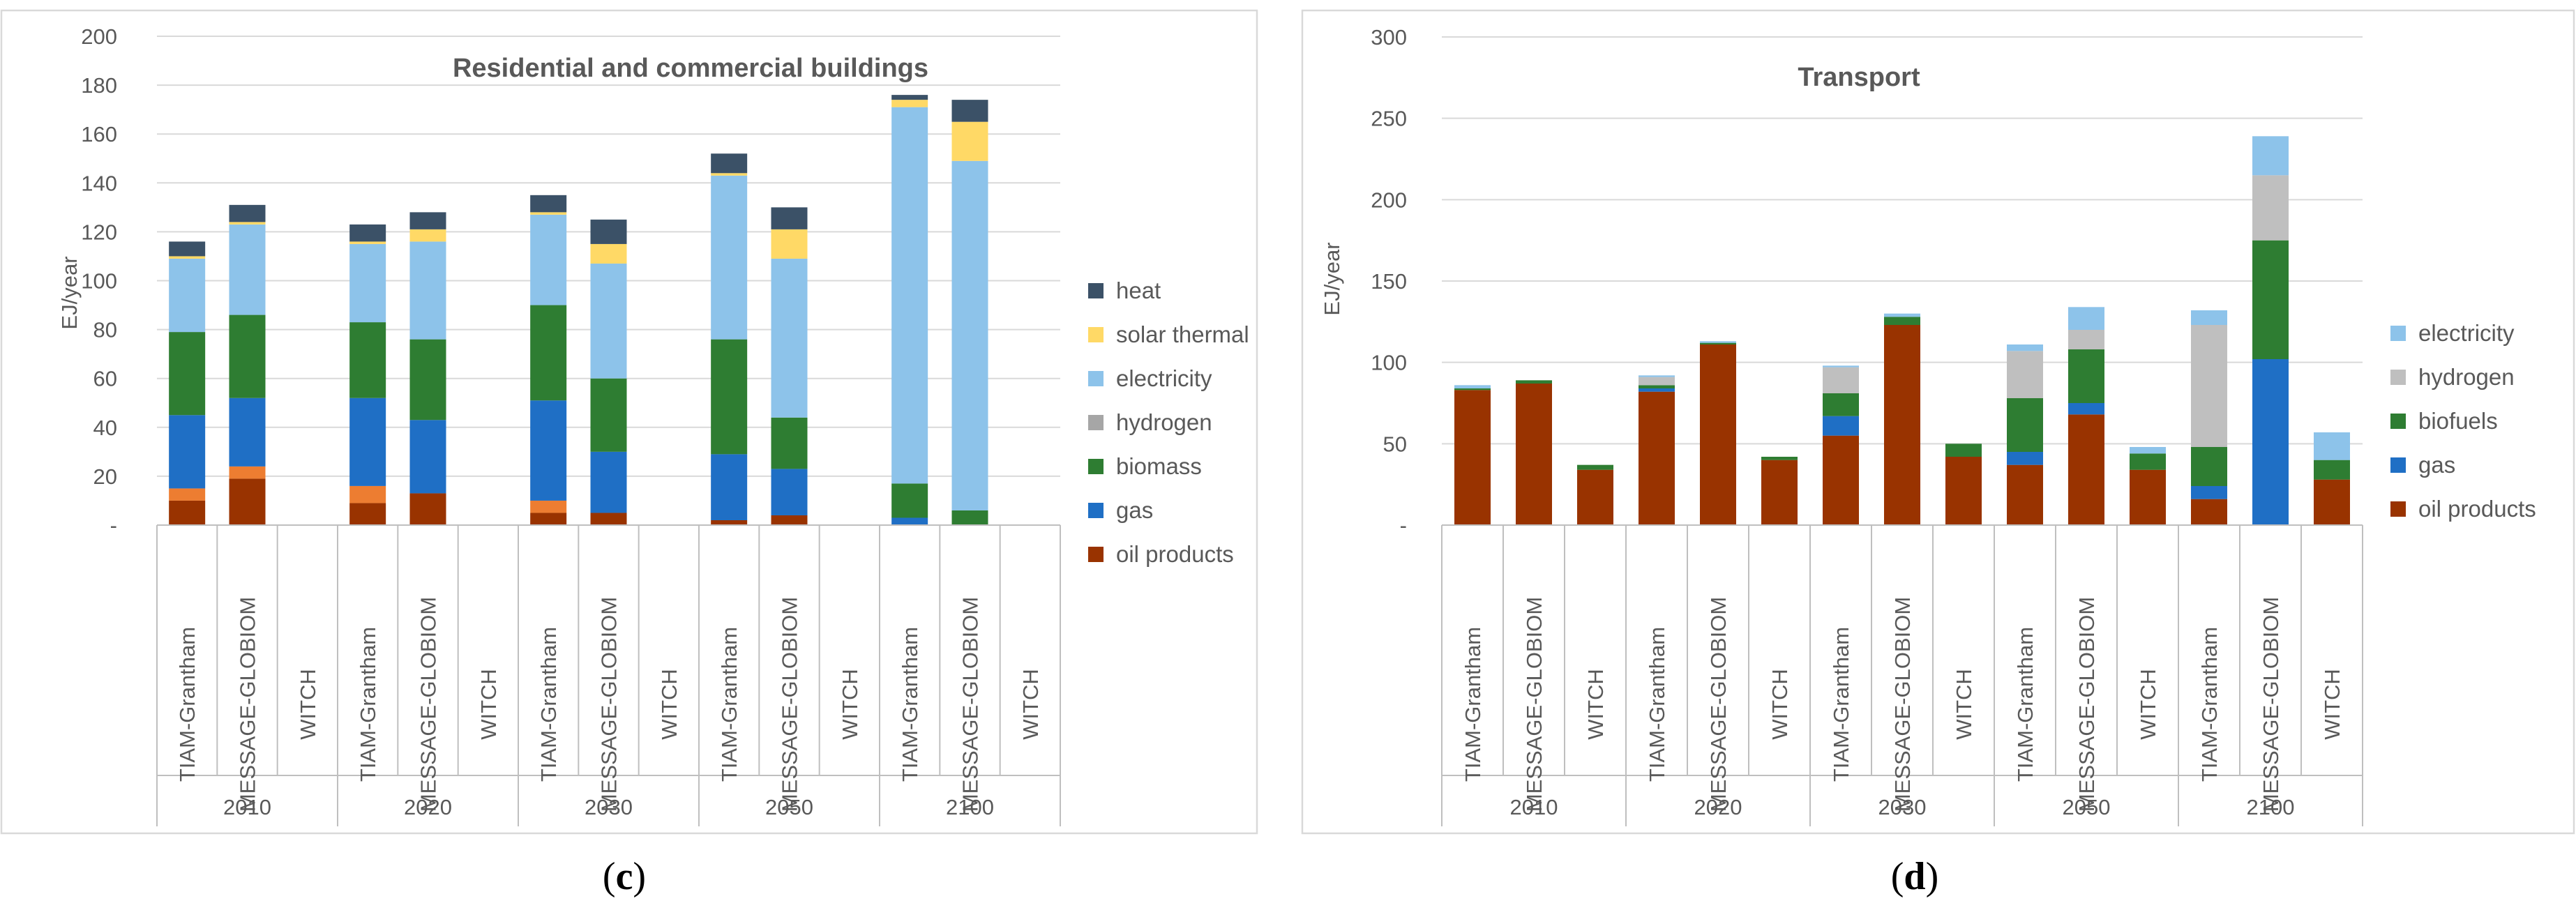  Describe the element at coordinates (105, 379) in the screenshot. I see `y-tick-label: 60` at that location.